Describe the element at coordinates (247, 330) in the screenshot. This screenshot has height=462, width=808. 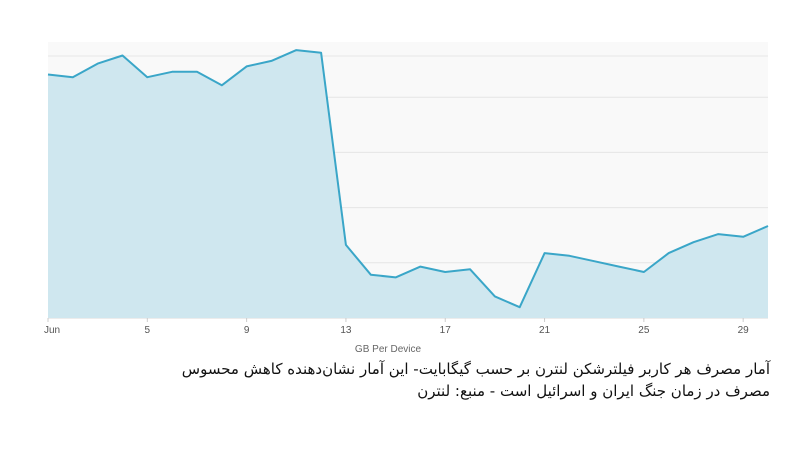
I see `x-tick-label: 9` at that location.